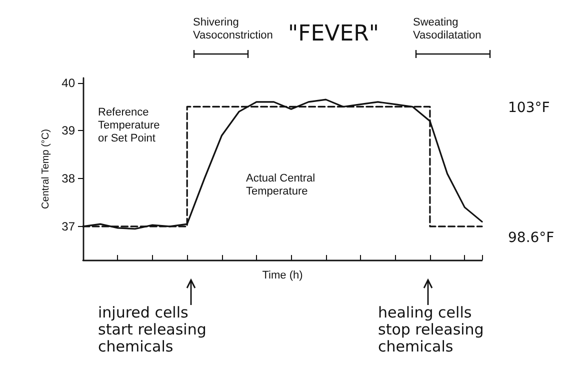 This screenshot has width=573, height=383. I want to click on text: injured cells start releasing chemicals, so click(152, 330).